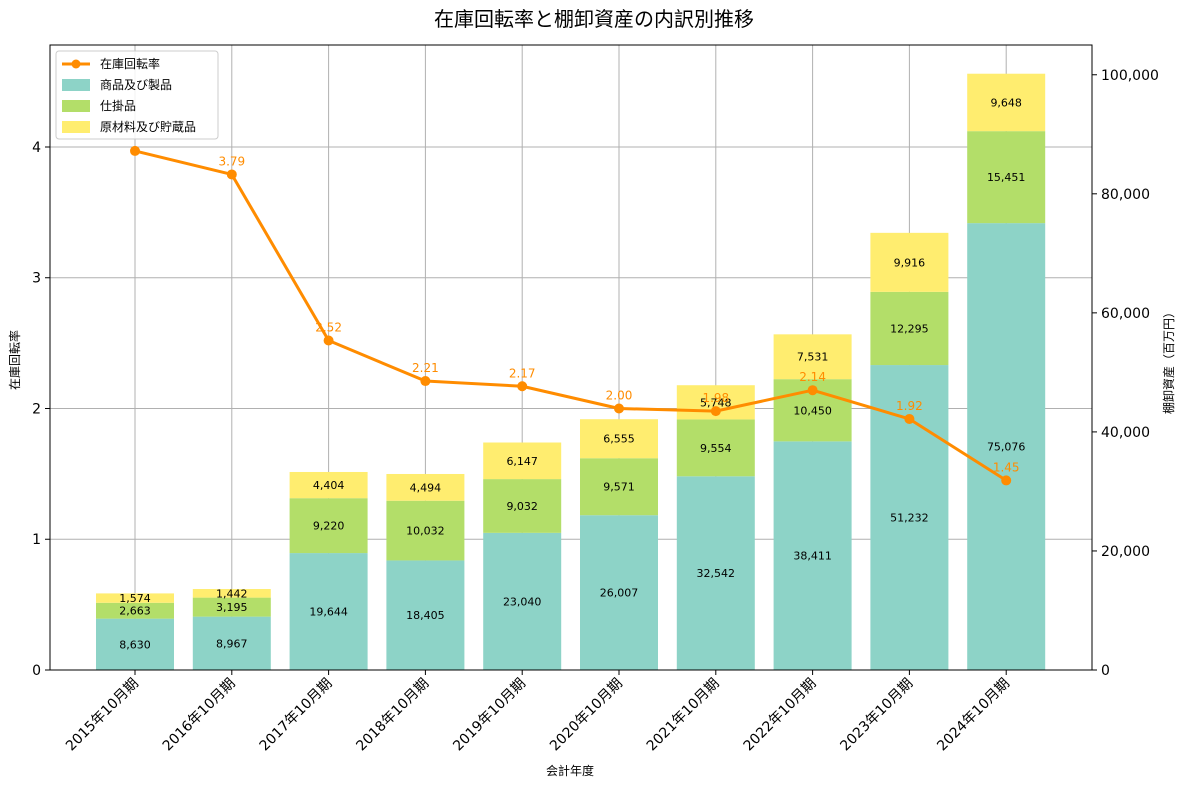 The height and width of the screenshot is (788, 1189). I want to click on bar-label-materials: 9,916, so click(910, 262).